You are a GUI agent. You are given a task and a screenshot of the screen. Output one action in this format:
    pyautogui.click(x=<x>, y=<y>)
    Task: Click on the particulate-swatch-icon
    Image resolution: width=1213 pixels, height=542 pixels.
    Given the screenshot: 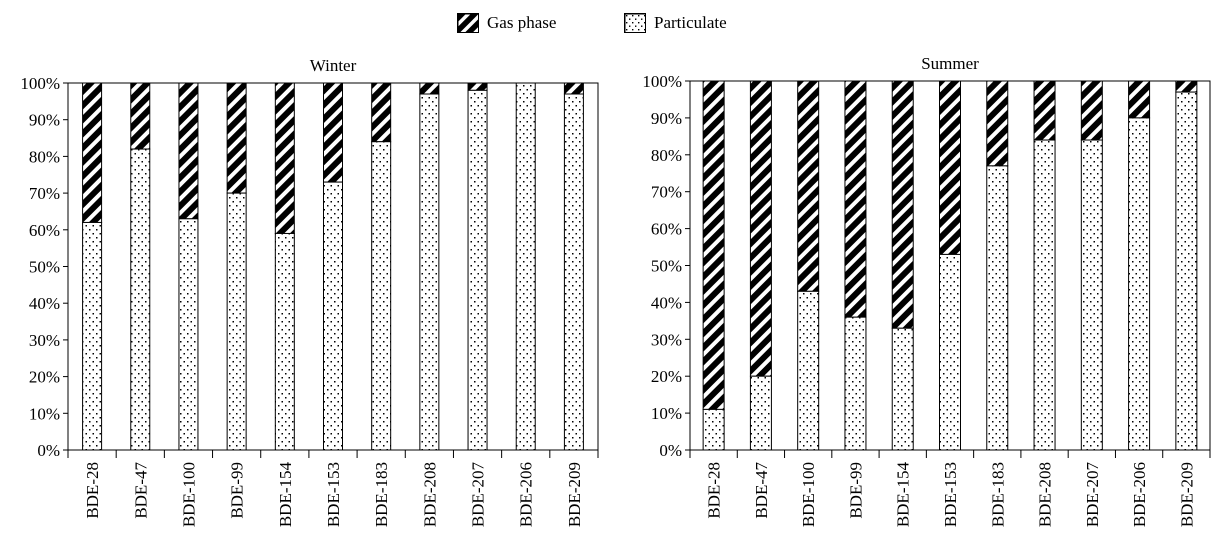 What is the action you would take?
    pyautogui.click(x=635, y=23)
    